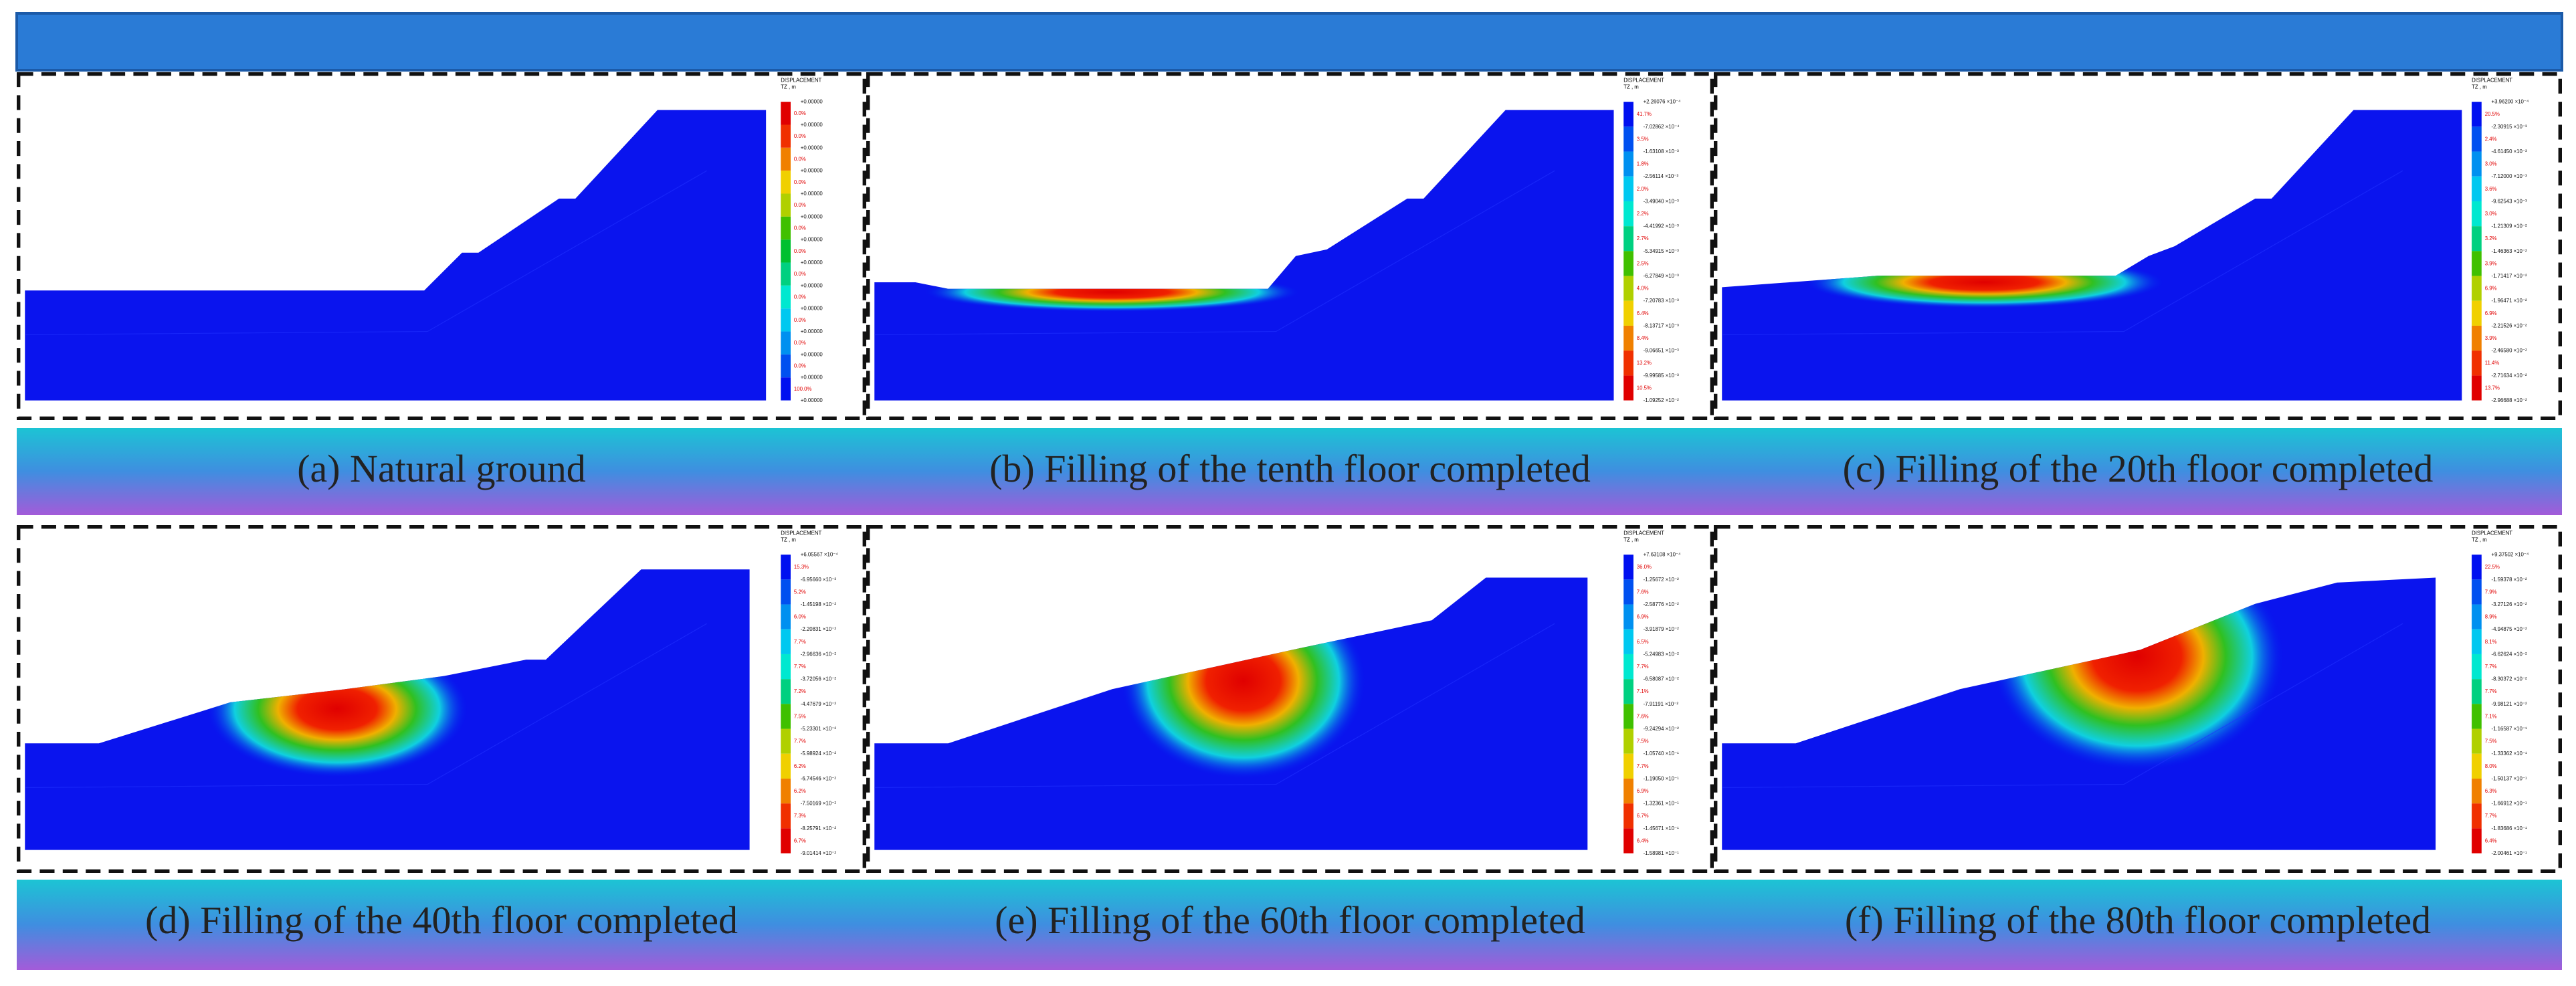  I want to click on legend-value: -2.46580 ×10⁻², so click(2509, 351).